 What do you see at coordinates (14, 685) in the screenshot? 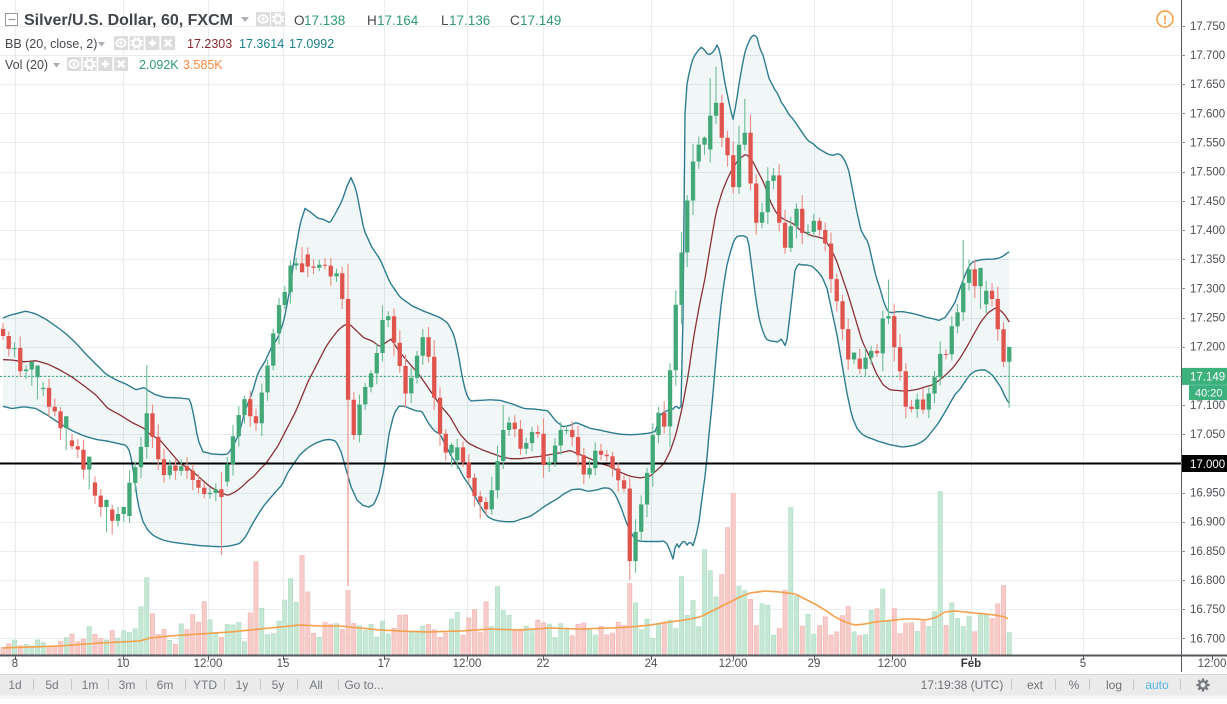
I see `svg-text: 1d` at bounding box center [14, 685].